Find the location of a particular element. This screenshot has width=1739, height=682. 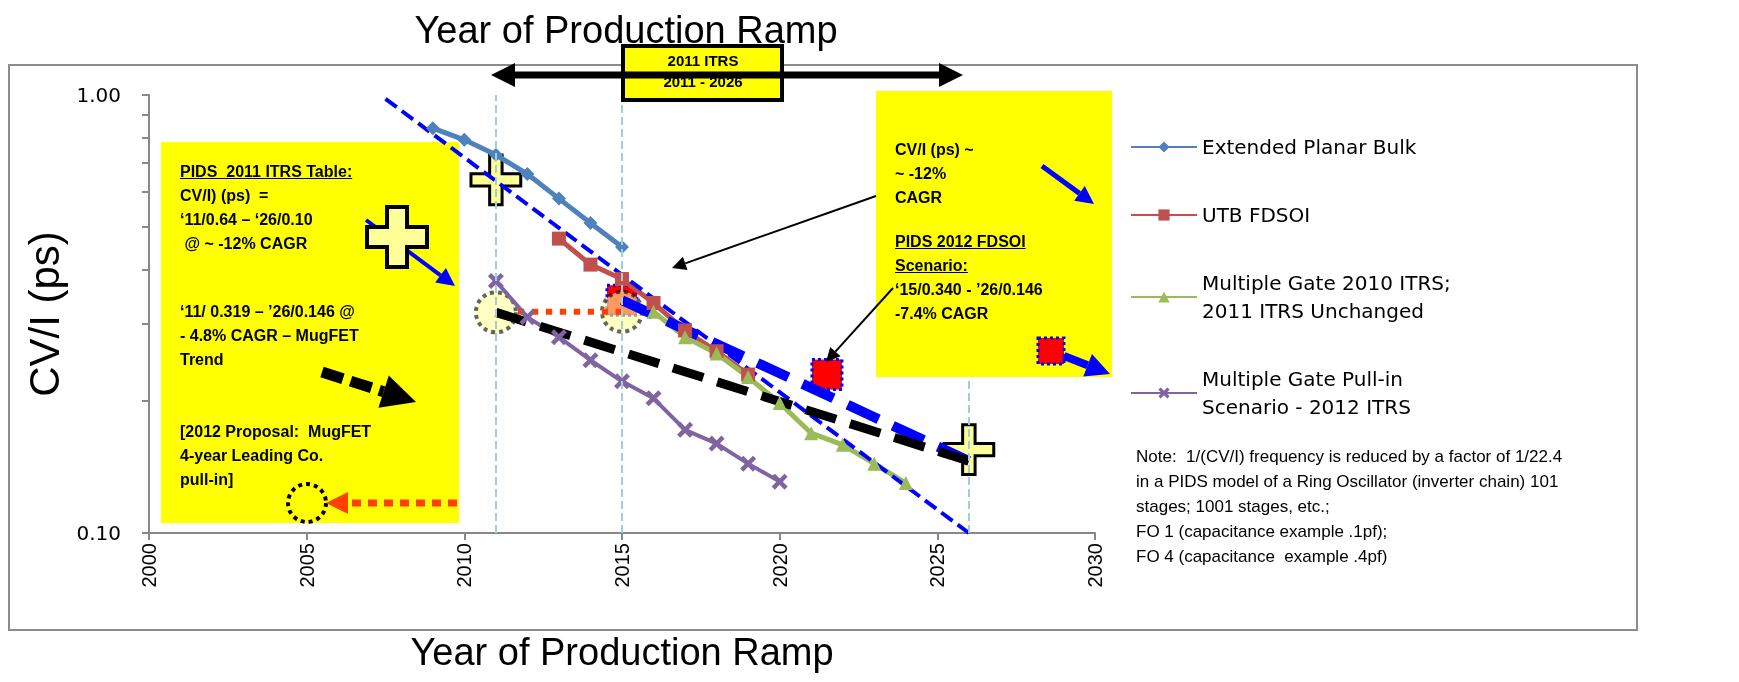

annotation: ‘11/ 0.319 – ’26/0.146 @ - 4.8% CAGR – MugFET Trend is located at coordinates (269, 336).